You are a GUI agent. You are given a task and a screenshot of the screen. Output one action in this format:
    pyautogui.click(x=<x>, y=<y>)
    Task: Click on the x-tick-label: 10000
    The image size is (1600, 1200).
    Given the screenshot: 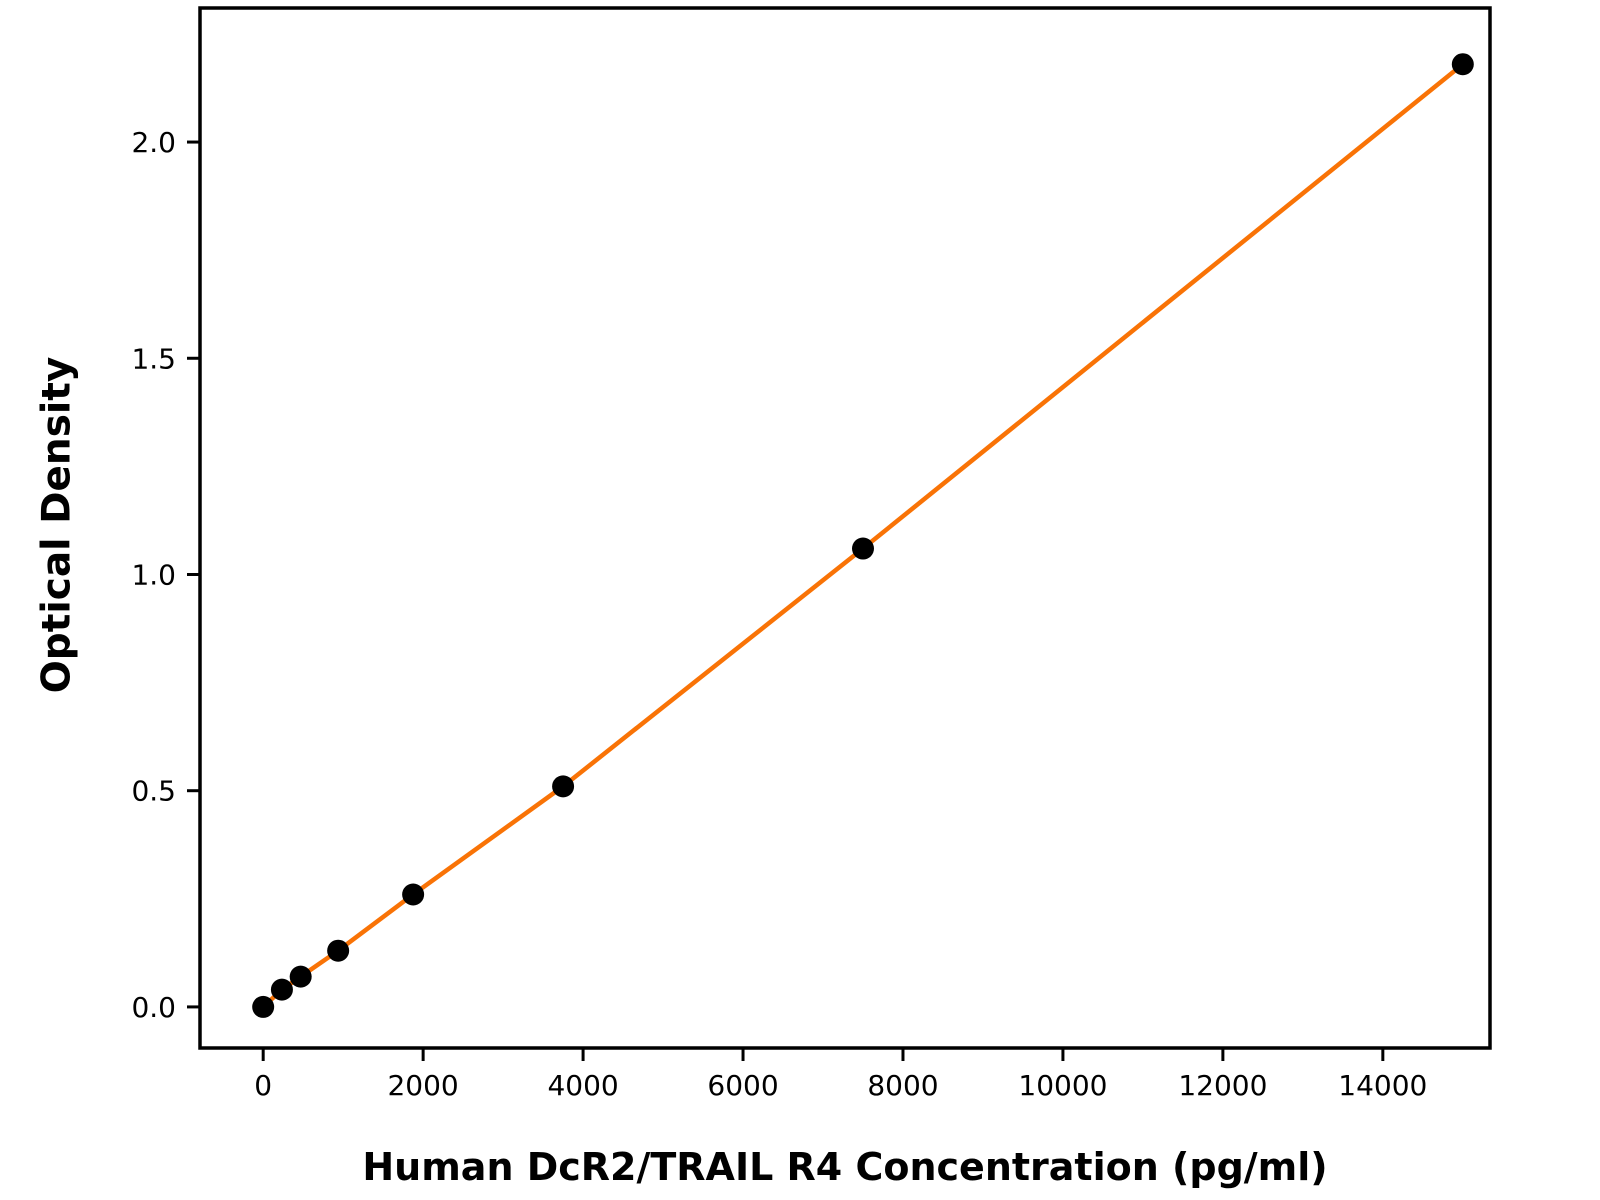 What is the action you would take?
    pyautogui.click(x=1062, y=1085)
    